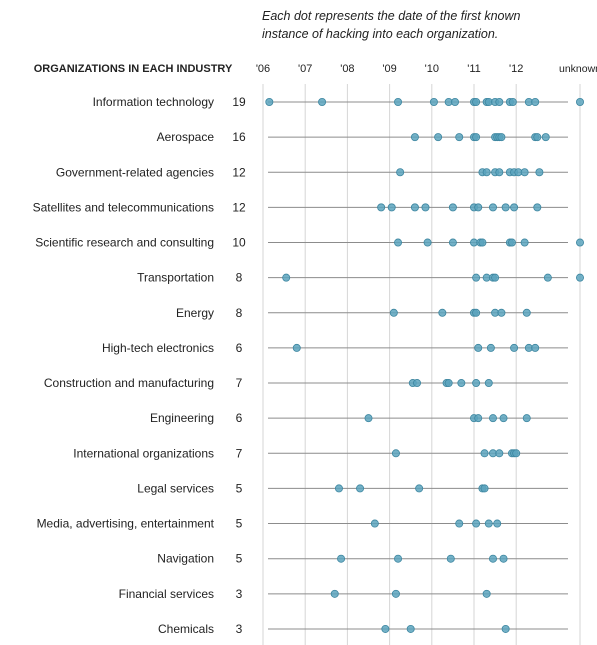  What do you see at coordinates (263, 69) in the screenshot?
I see `x-tick-label: '06` at bounding box center [263, 69].